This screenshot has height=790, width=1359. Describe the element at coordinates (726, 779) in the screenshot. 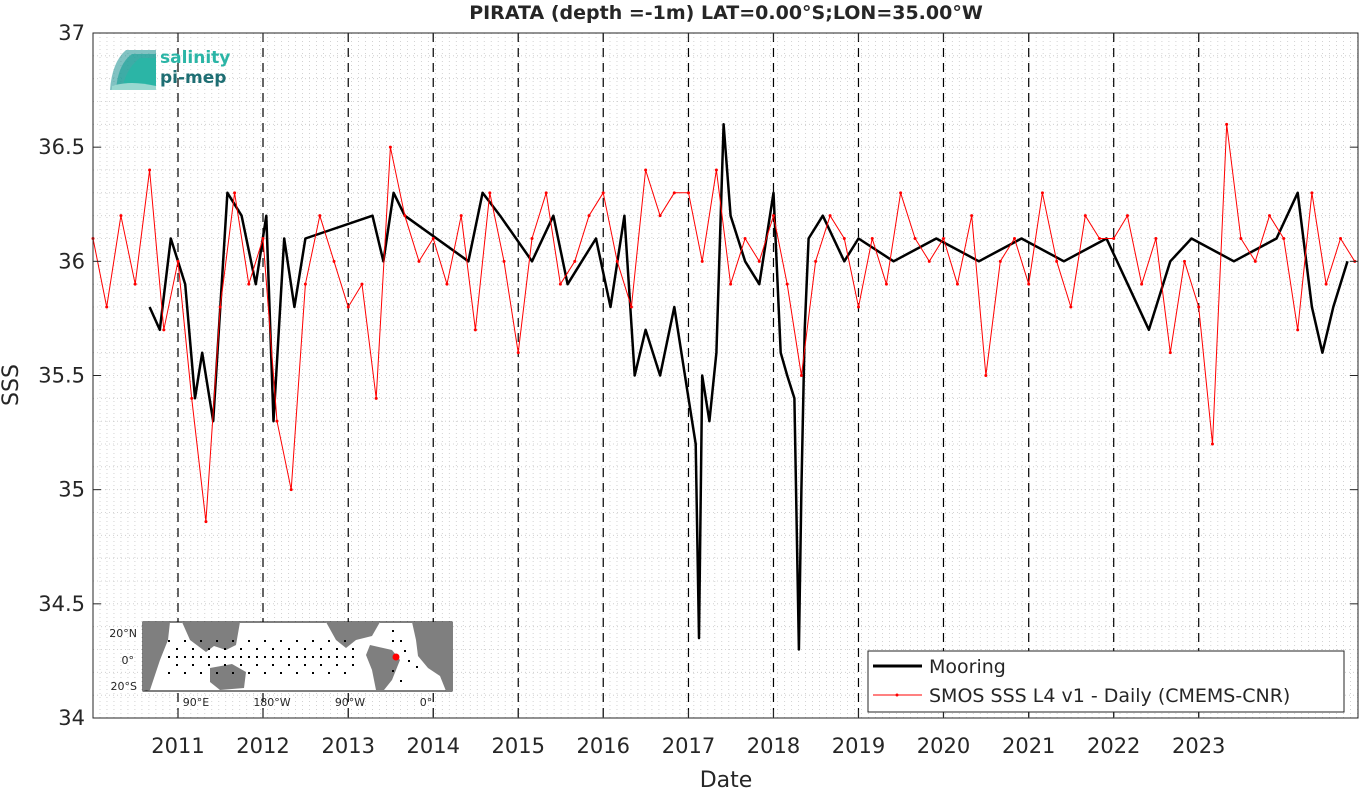

I see `x-axis-label: Date` at that location.